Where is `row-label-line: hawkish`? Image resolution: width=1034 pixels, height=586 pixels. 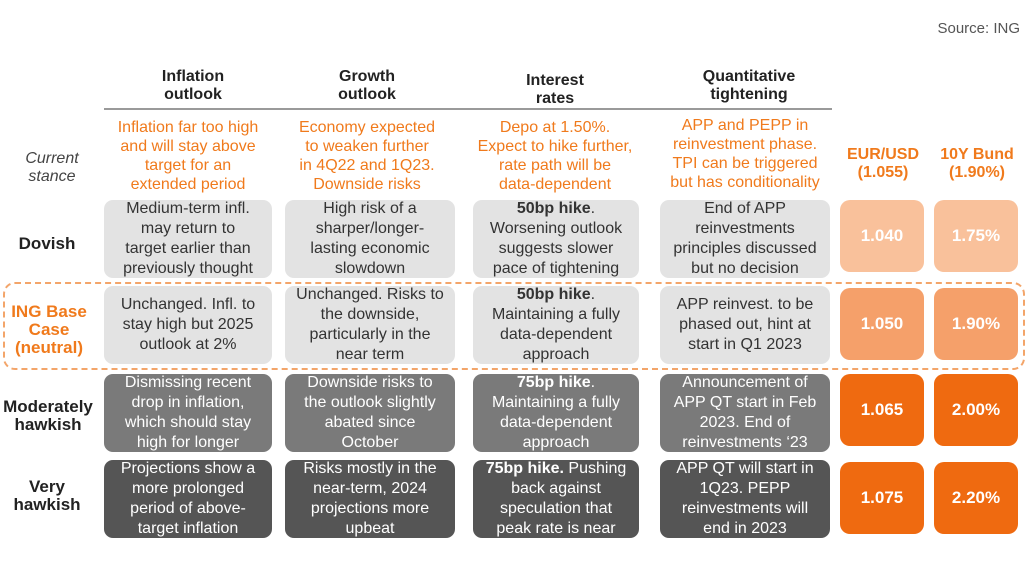 row-label-line: hawkish is located at coordinates (47, 504).